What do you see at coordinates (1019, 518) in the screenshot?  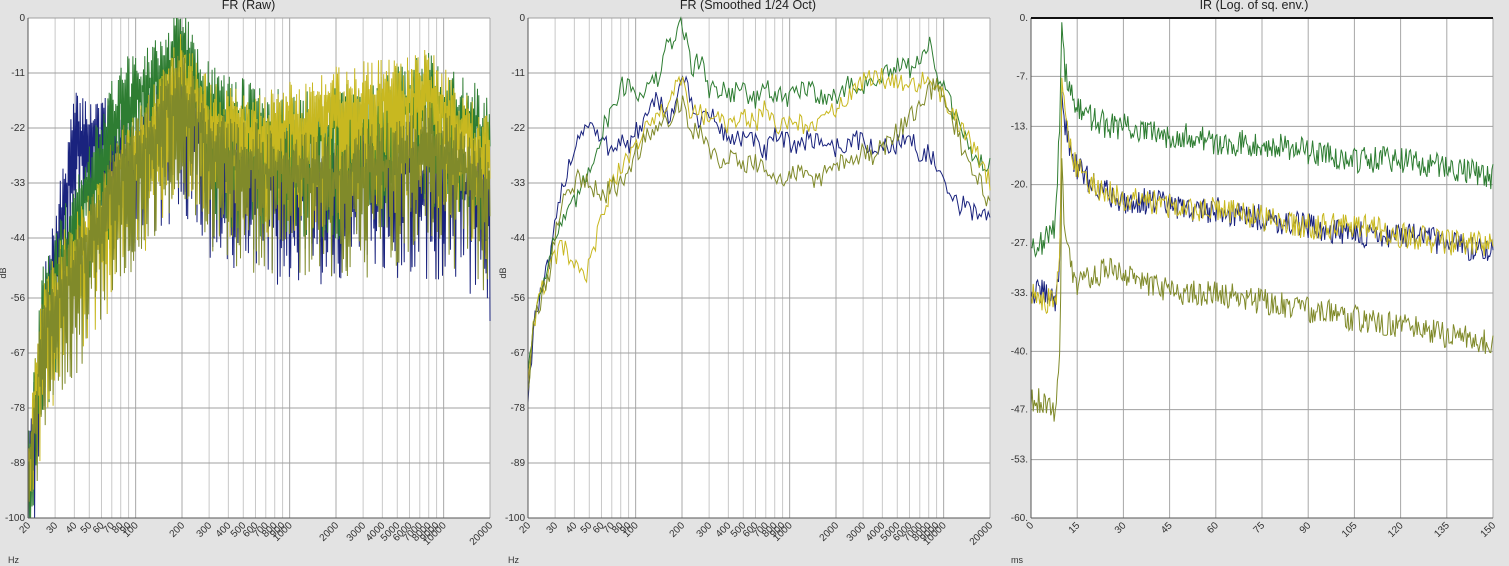 I see `y-tick-label: -60.` at bounding box center [1019, 518].